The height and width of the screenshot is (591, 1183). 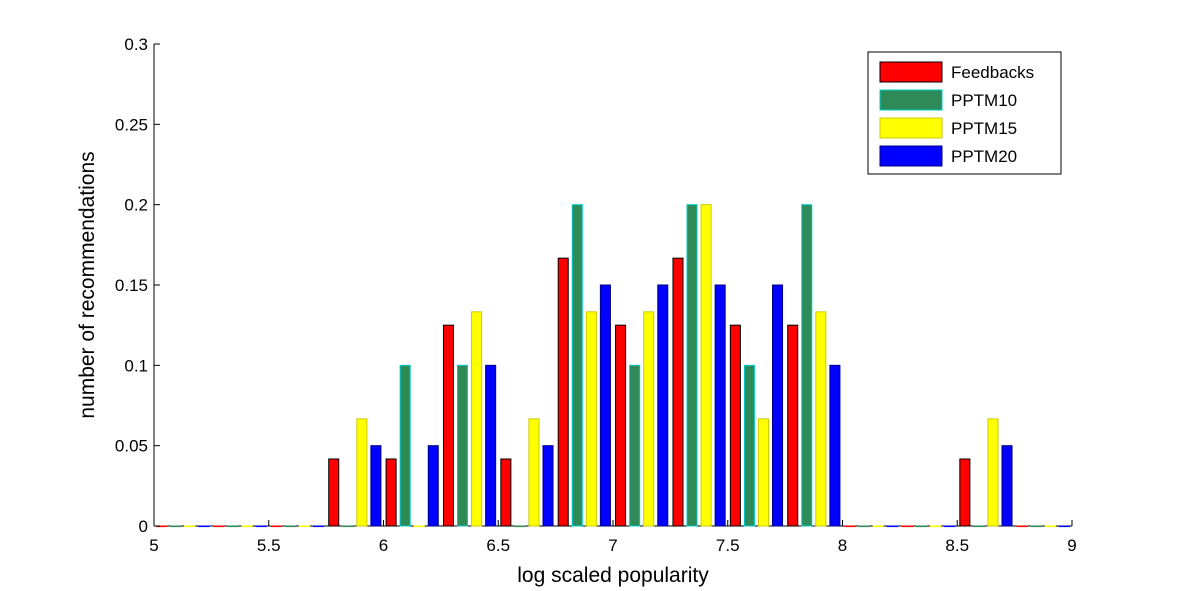 What do you see at coordinates (842, 545) in the screenshot?
I see `x-tick-label: 8` at bounding box center [842, 545].